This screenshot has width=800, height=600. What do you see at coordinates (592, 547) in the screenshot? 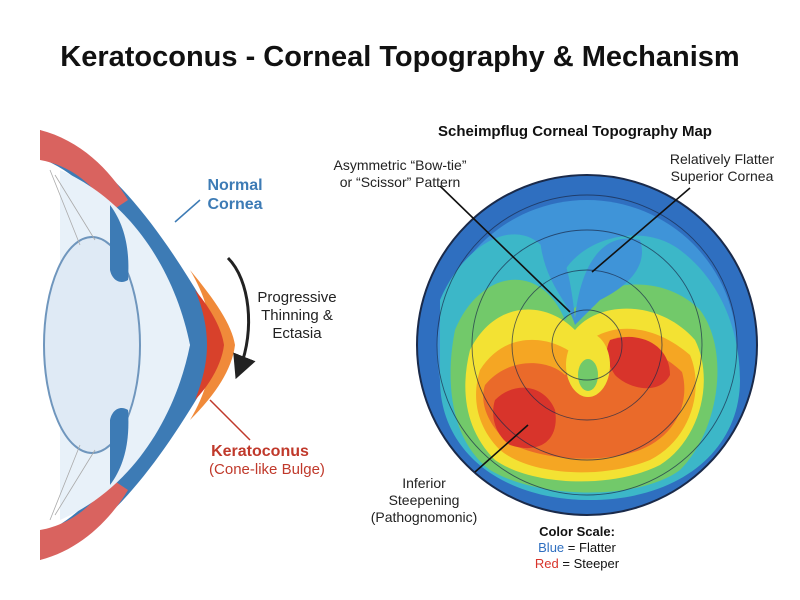
I see `label-line: = Flatter` at bounding box center [592, 547].